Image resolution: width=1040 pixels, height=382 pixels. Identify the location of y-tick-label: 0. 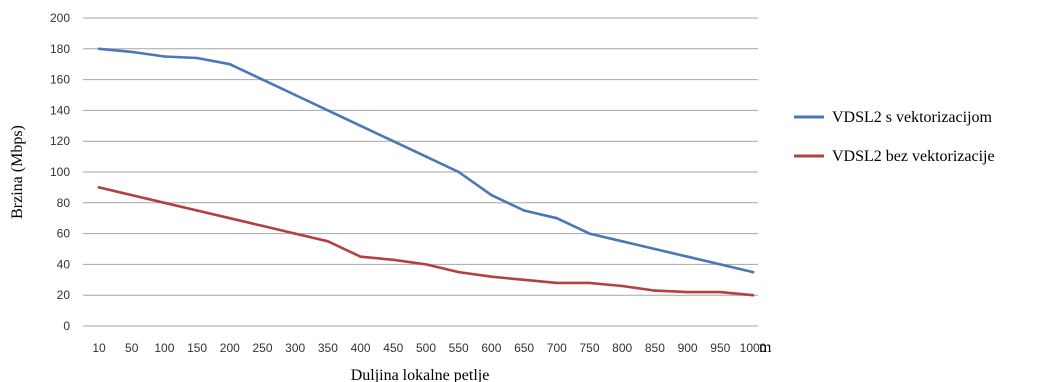
(66, 326).